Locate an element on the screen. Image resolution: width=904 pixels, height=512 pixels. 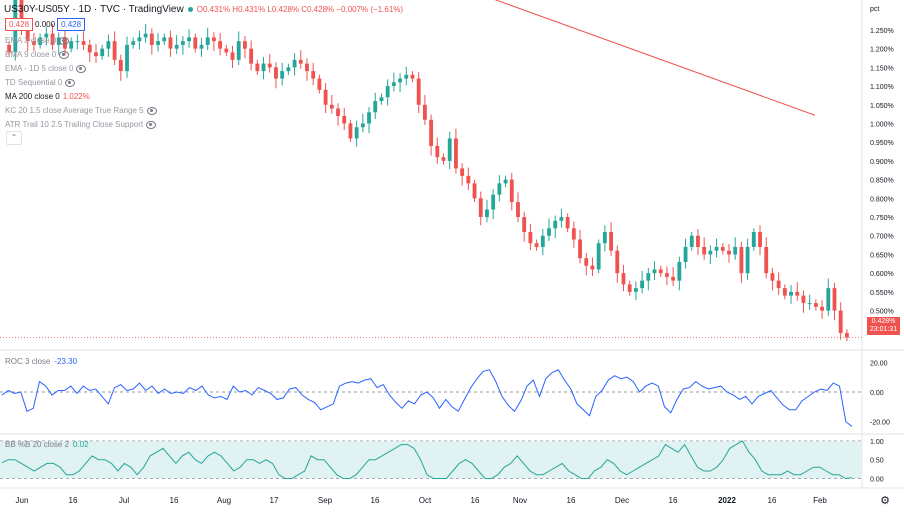
indicator-ema3: EMA 3 close 0 is located at coordinates (37, 40).